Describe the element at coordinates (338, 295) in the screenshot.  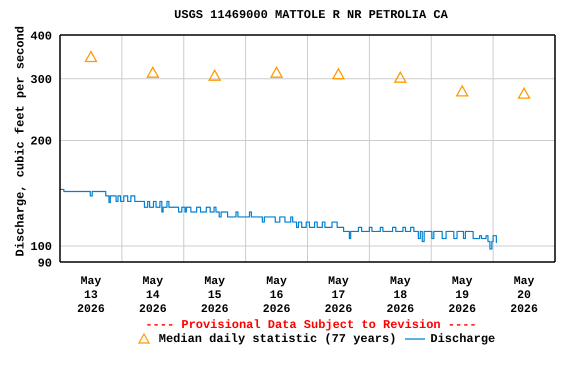
I see `x-tick-label: May 17 2026` at that location.